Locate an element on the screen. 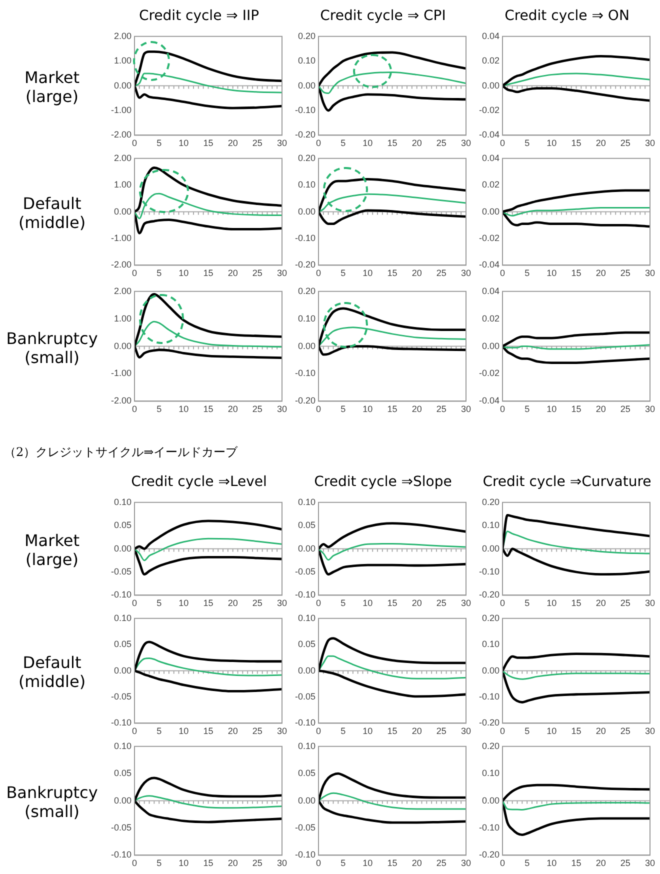  y-tick-label: 0.04 is located at coordinates (491, 291).